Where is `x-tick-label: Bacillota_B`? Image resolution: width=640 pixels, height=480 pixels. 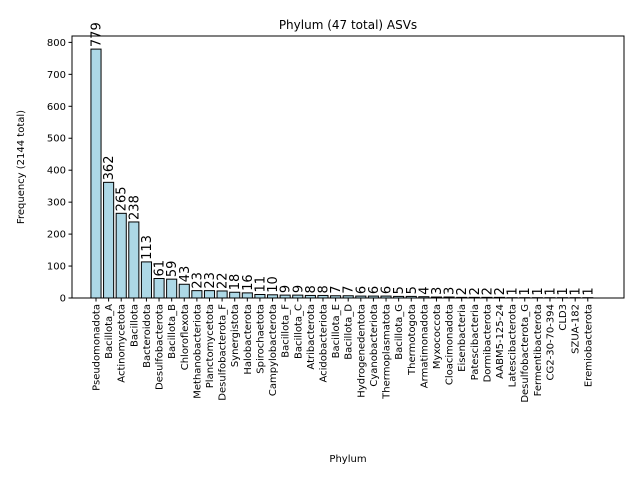 x-tick-label: Bacillota_B is located at coordinates (172, 331).